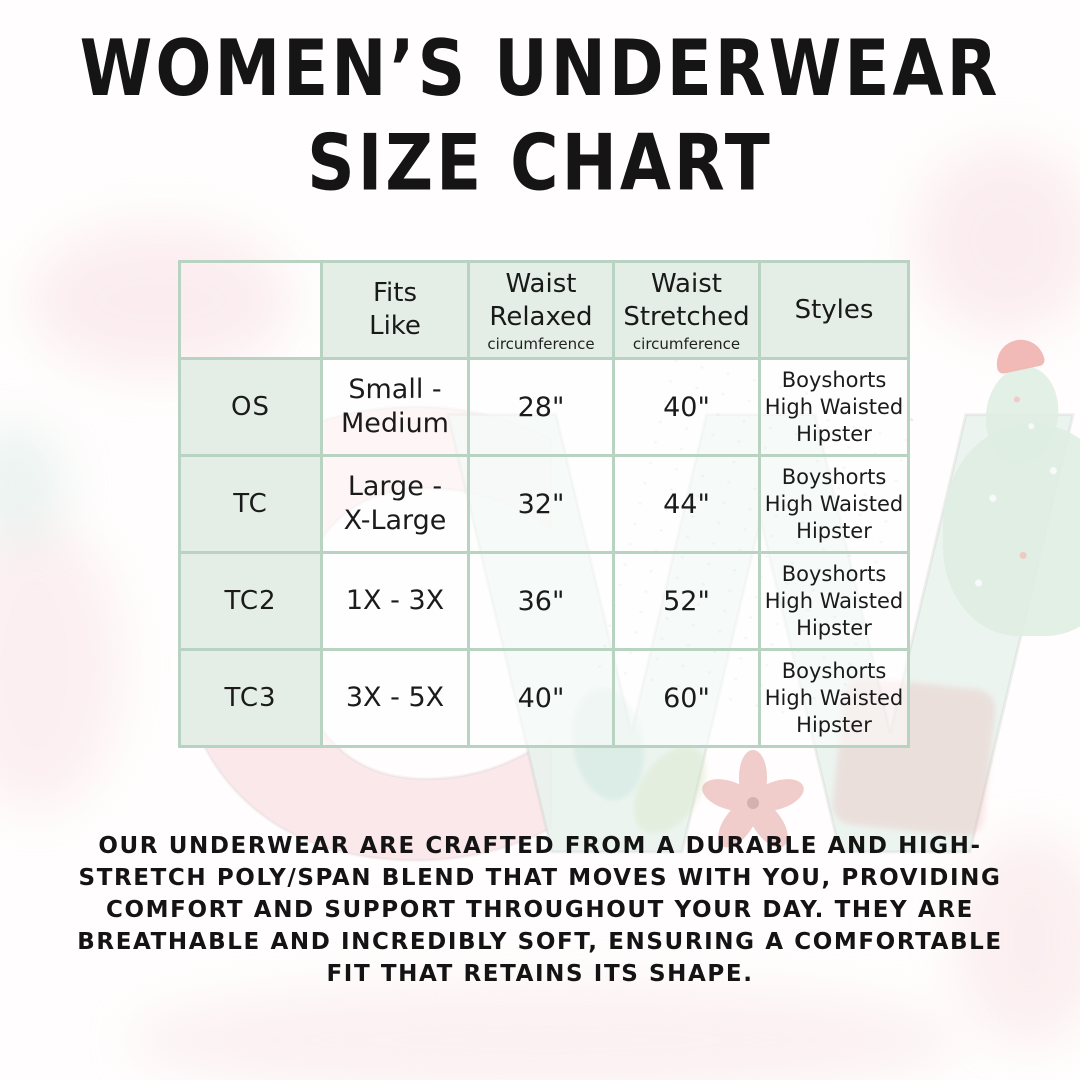 Image resolution: width=1080 pixels, height=1080 pixels. I want to click on column-header-label: Fits Like, so click(395, 309).